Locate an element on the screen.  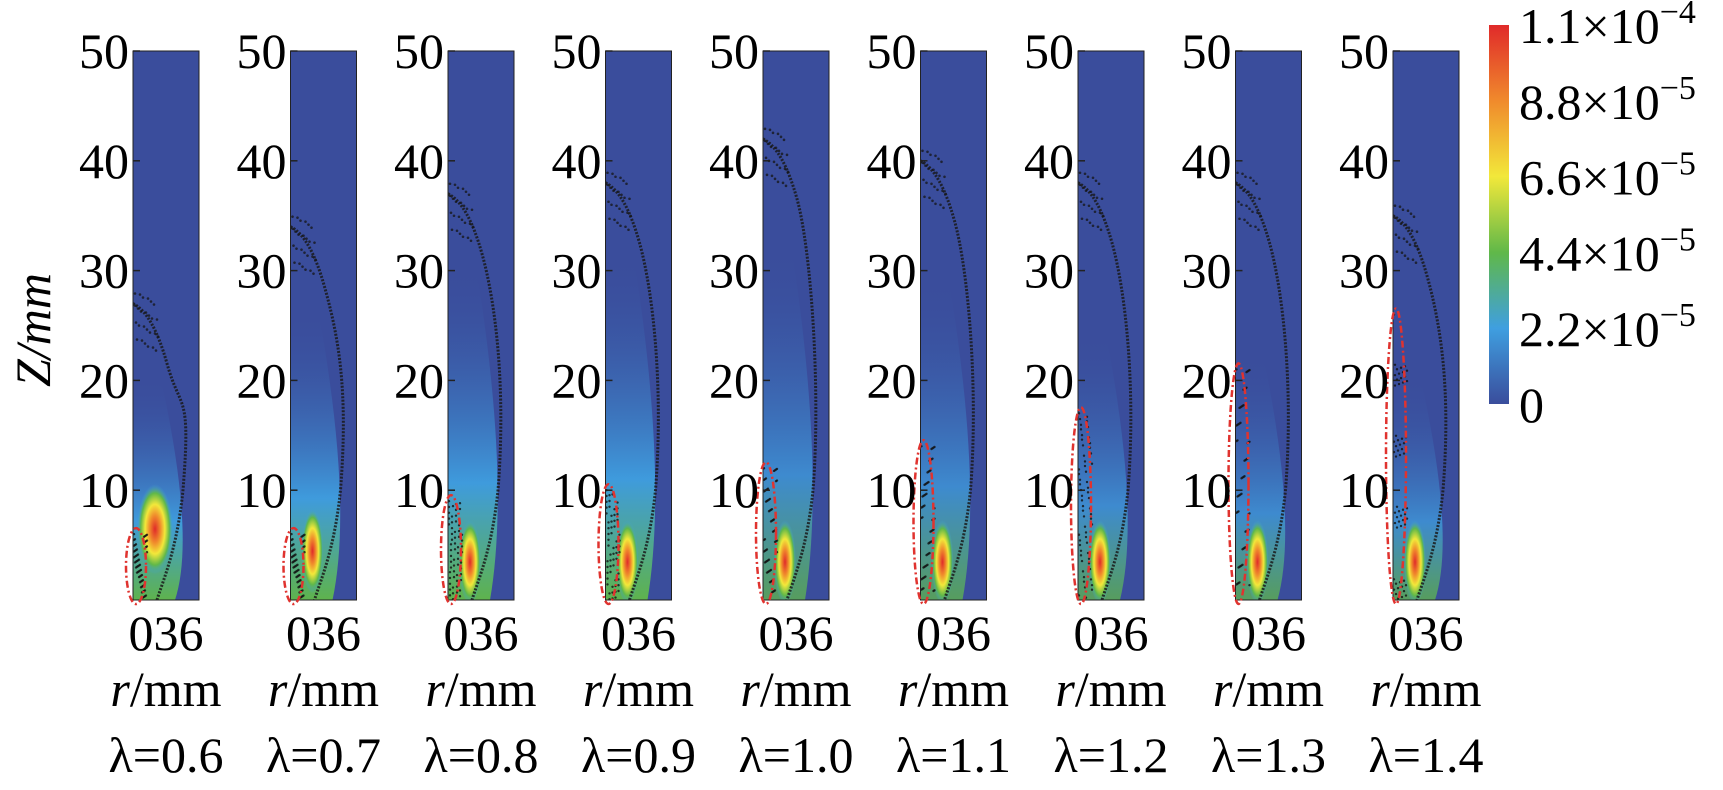
lambda-label: λ=0.9 is located at coordinates (638, 755).